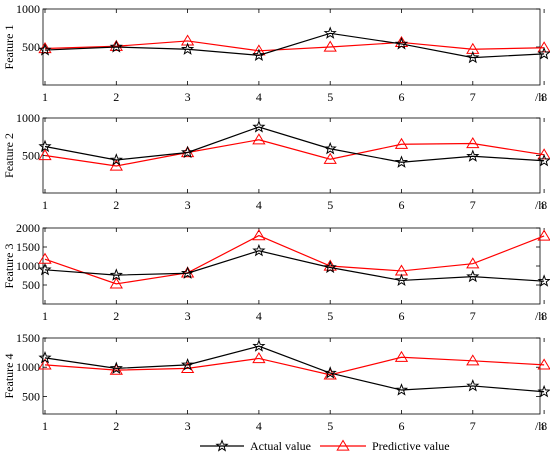 This screenshot has width=550, height=458. Describe the element at coordinates (280, 446) in the screenshot. I see `legend-actual-label: Actual value` at that location.